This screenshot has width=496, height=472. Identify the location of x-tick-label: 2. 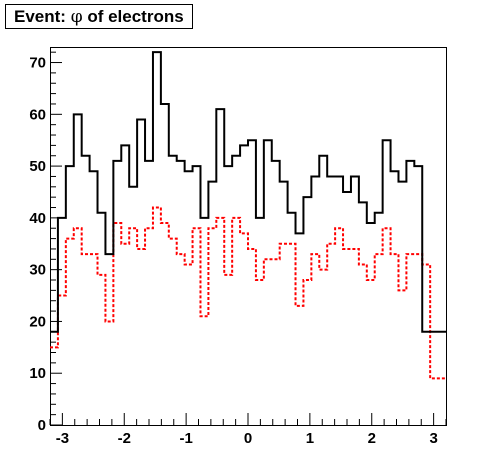
(372, 438).